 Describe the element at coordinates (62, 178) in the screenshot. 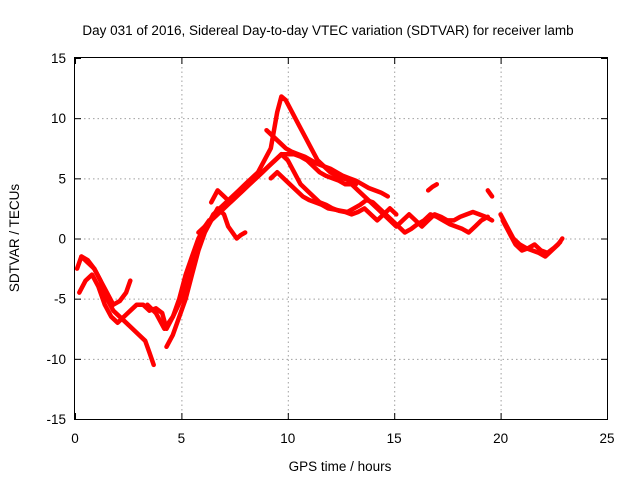

I see `y-tick-label: 5` at that location.